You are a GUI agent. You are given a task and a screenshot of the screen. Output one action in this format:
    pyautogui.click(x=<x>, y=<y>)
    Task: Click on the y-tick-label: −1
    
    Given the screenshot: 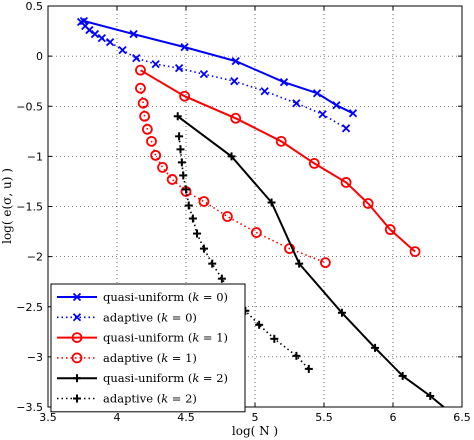 What is the action you would take?
    pyautogui.click(x=35, y=156)
    